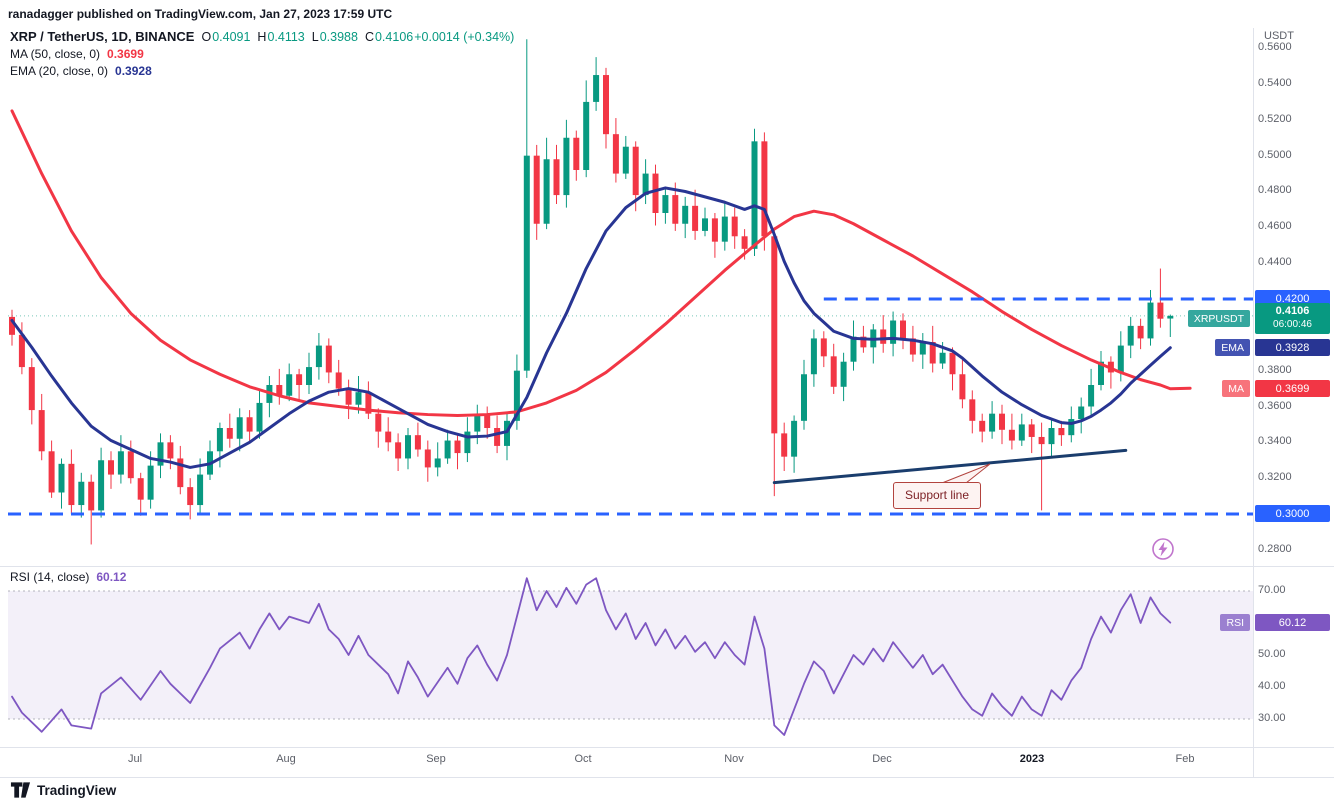 The image size is (1334, 809). I want to click on price-axis-currency: USDT, so click(1279, 36).